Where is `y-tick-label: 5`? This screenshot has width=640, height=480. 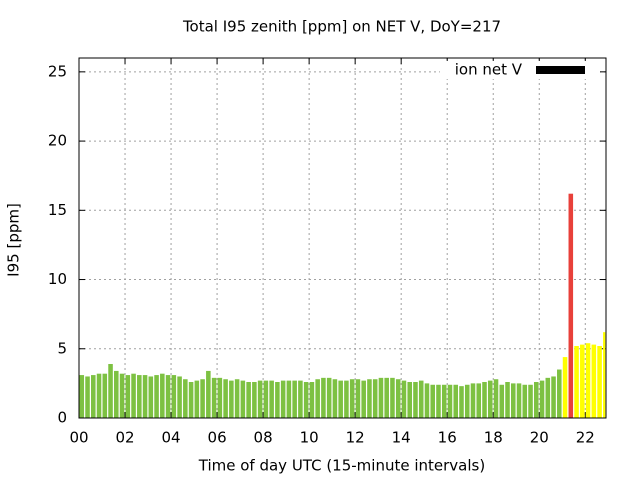 y-tick-label: 5 is located at coordinates (62, 348).